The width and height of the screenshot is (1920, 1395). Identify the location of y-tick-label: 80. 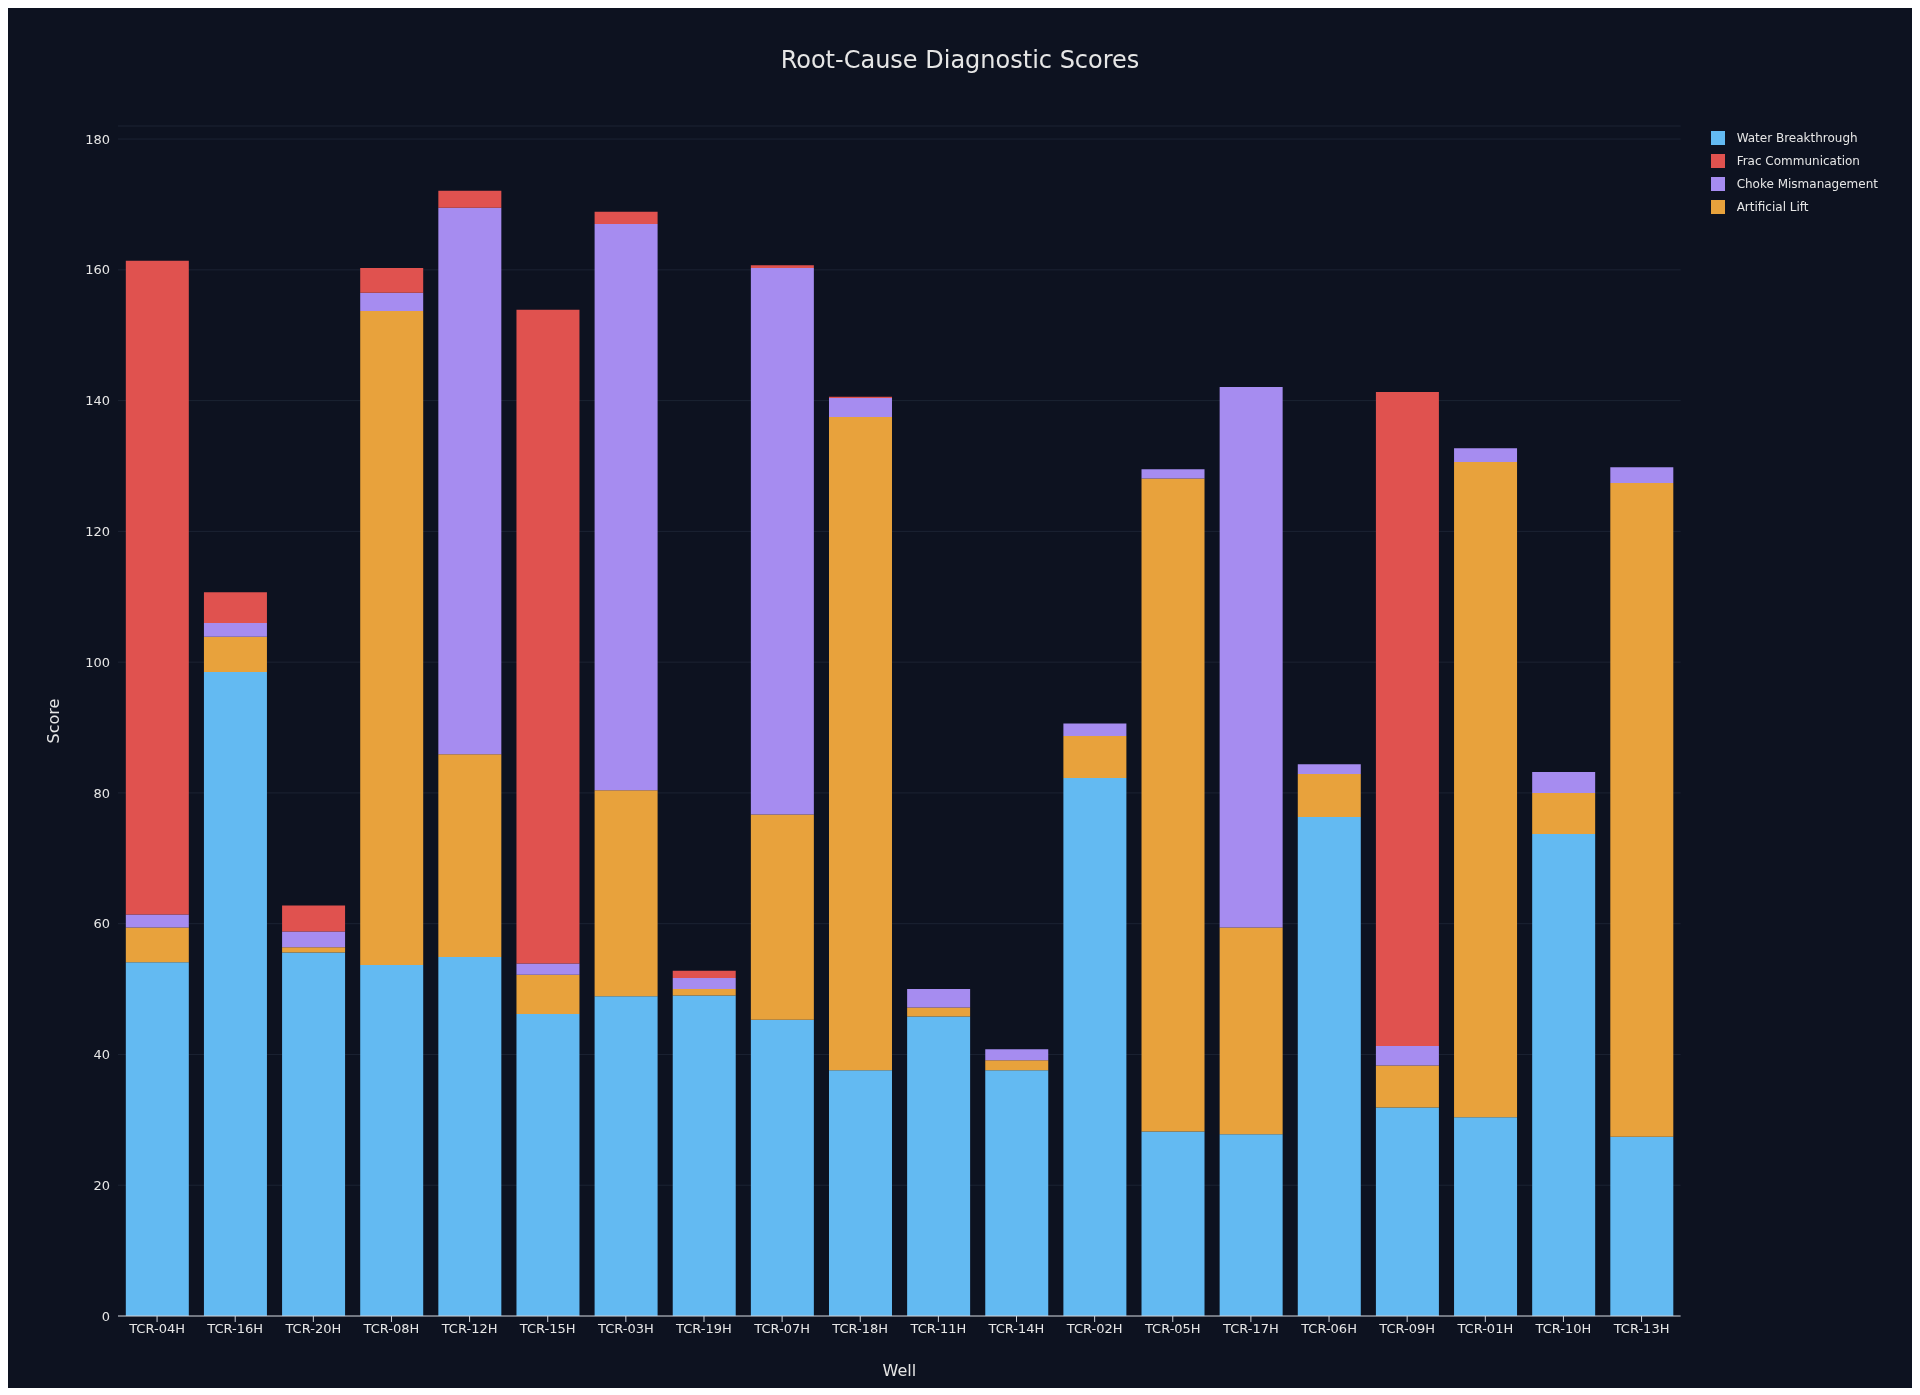
(101, 793).